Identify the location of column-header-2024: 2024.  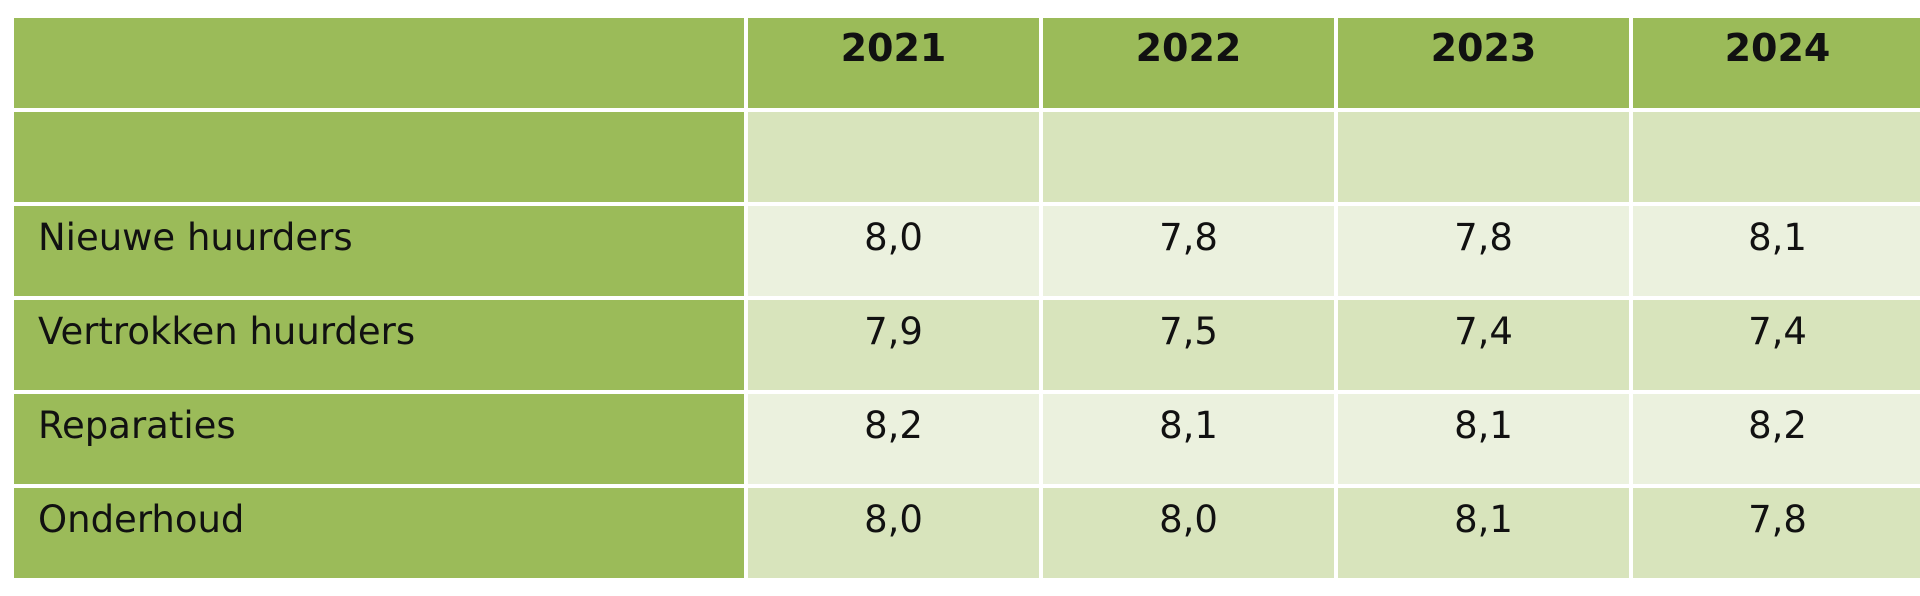
(1776, 63).